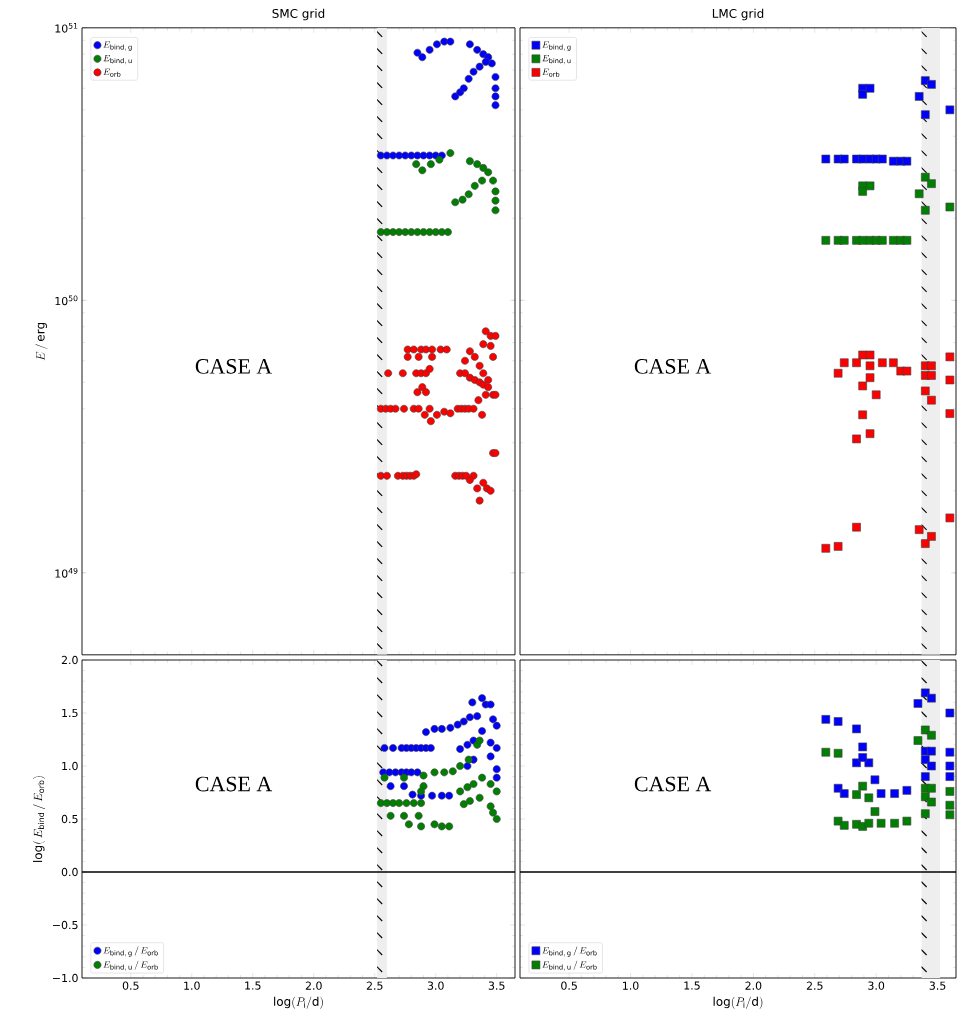 This screenshot has height=1026, width=957. What do you see at coordinates (70, 766) in the screenshot?
I see `y-tick-label: 1.0` at bounding box center [70, 766].